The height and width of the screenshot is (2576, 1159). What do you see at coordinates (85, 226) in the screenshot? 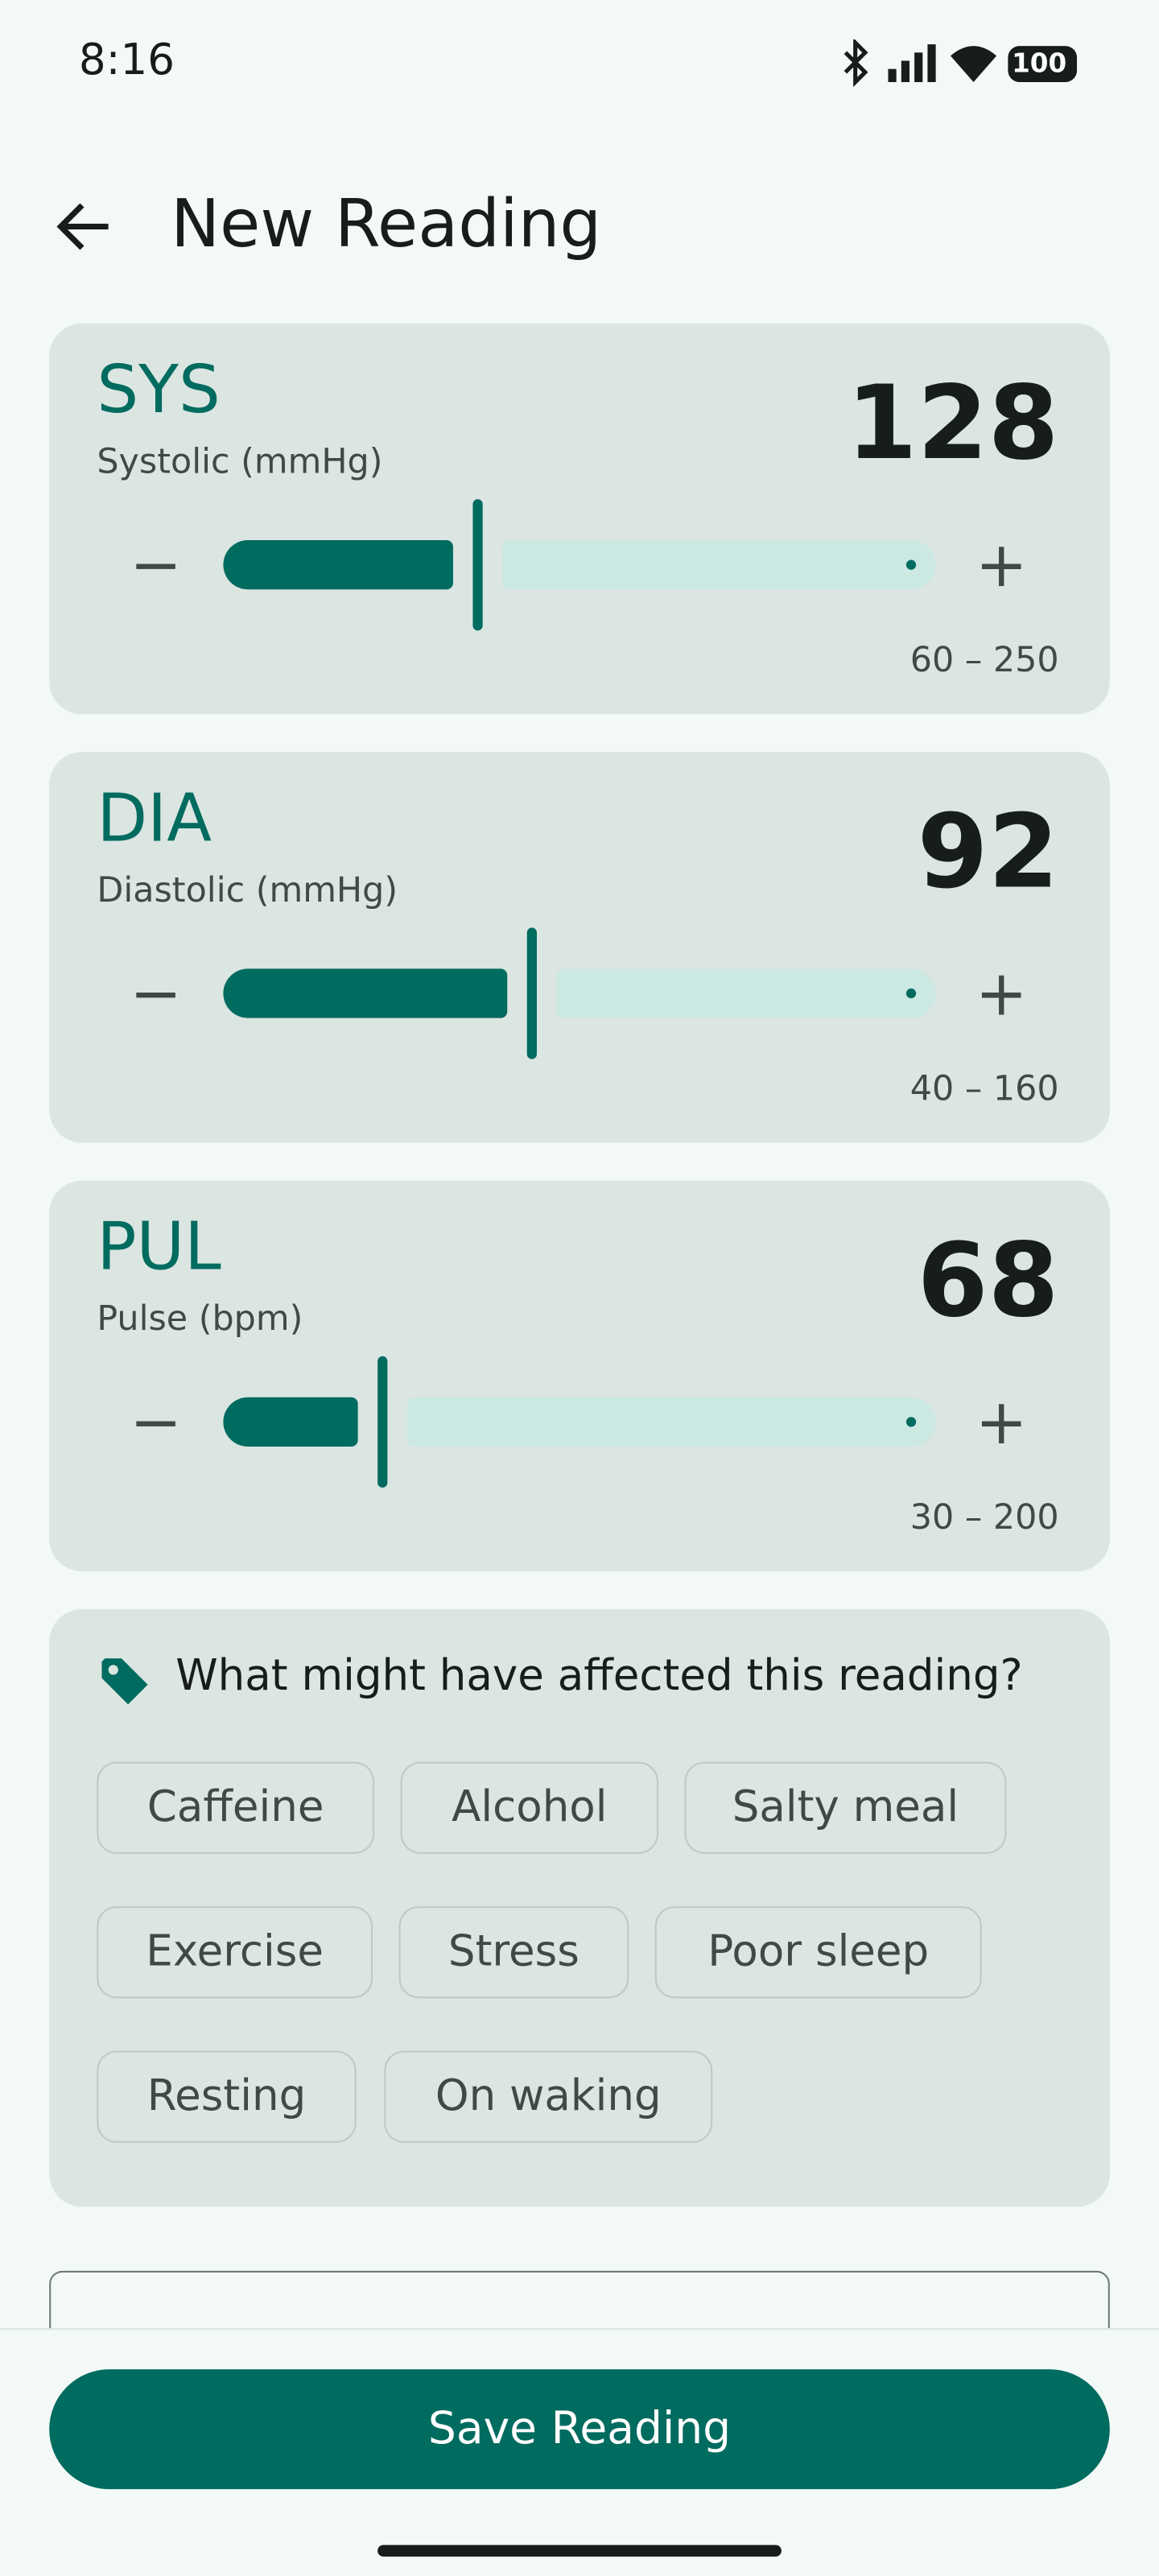
I see `back-button` at bounding box center [85, 226].